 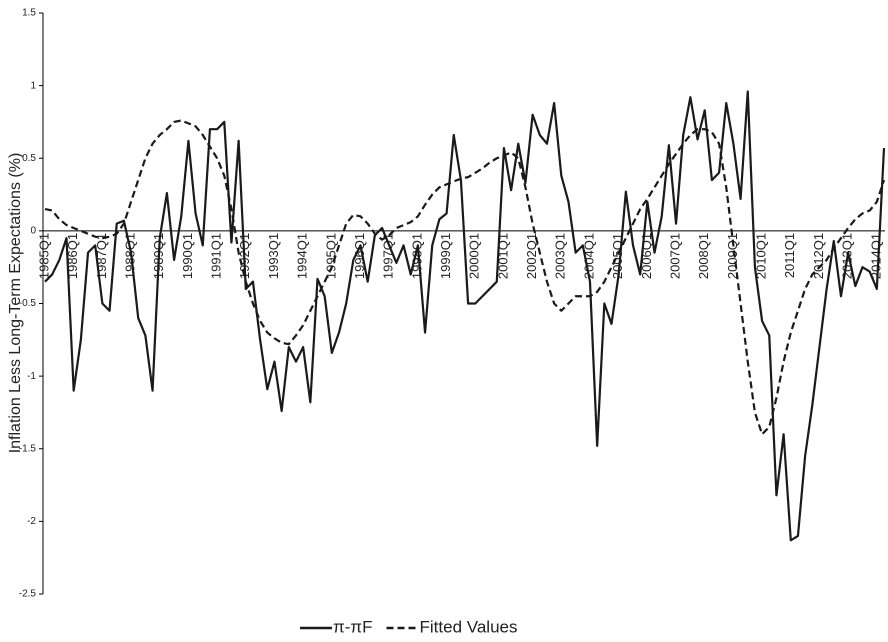 I want to click on x-tick-label: 2003Q1, so click(x=560, y=256).